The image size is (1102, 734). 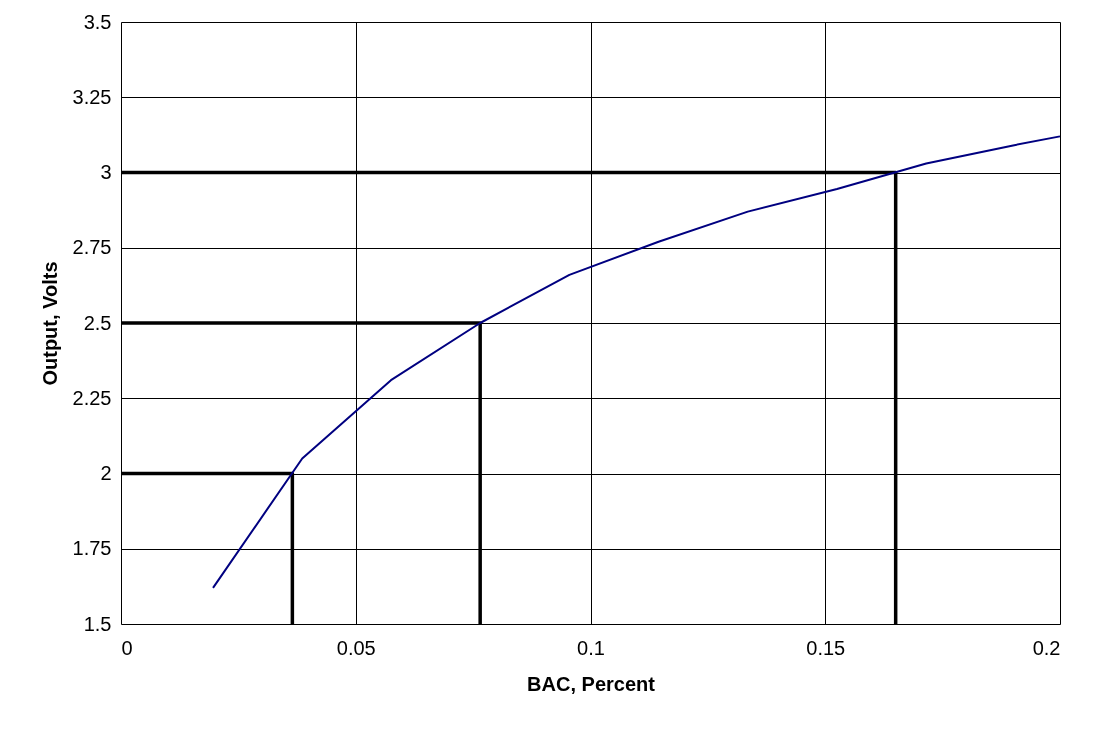 I want to click on y-tick-label: 3.25, so click(x=92, y=96).